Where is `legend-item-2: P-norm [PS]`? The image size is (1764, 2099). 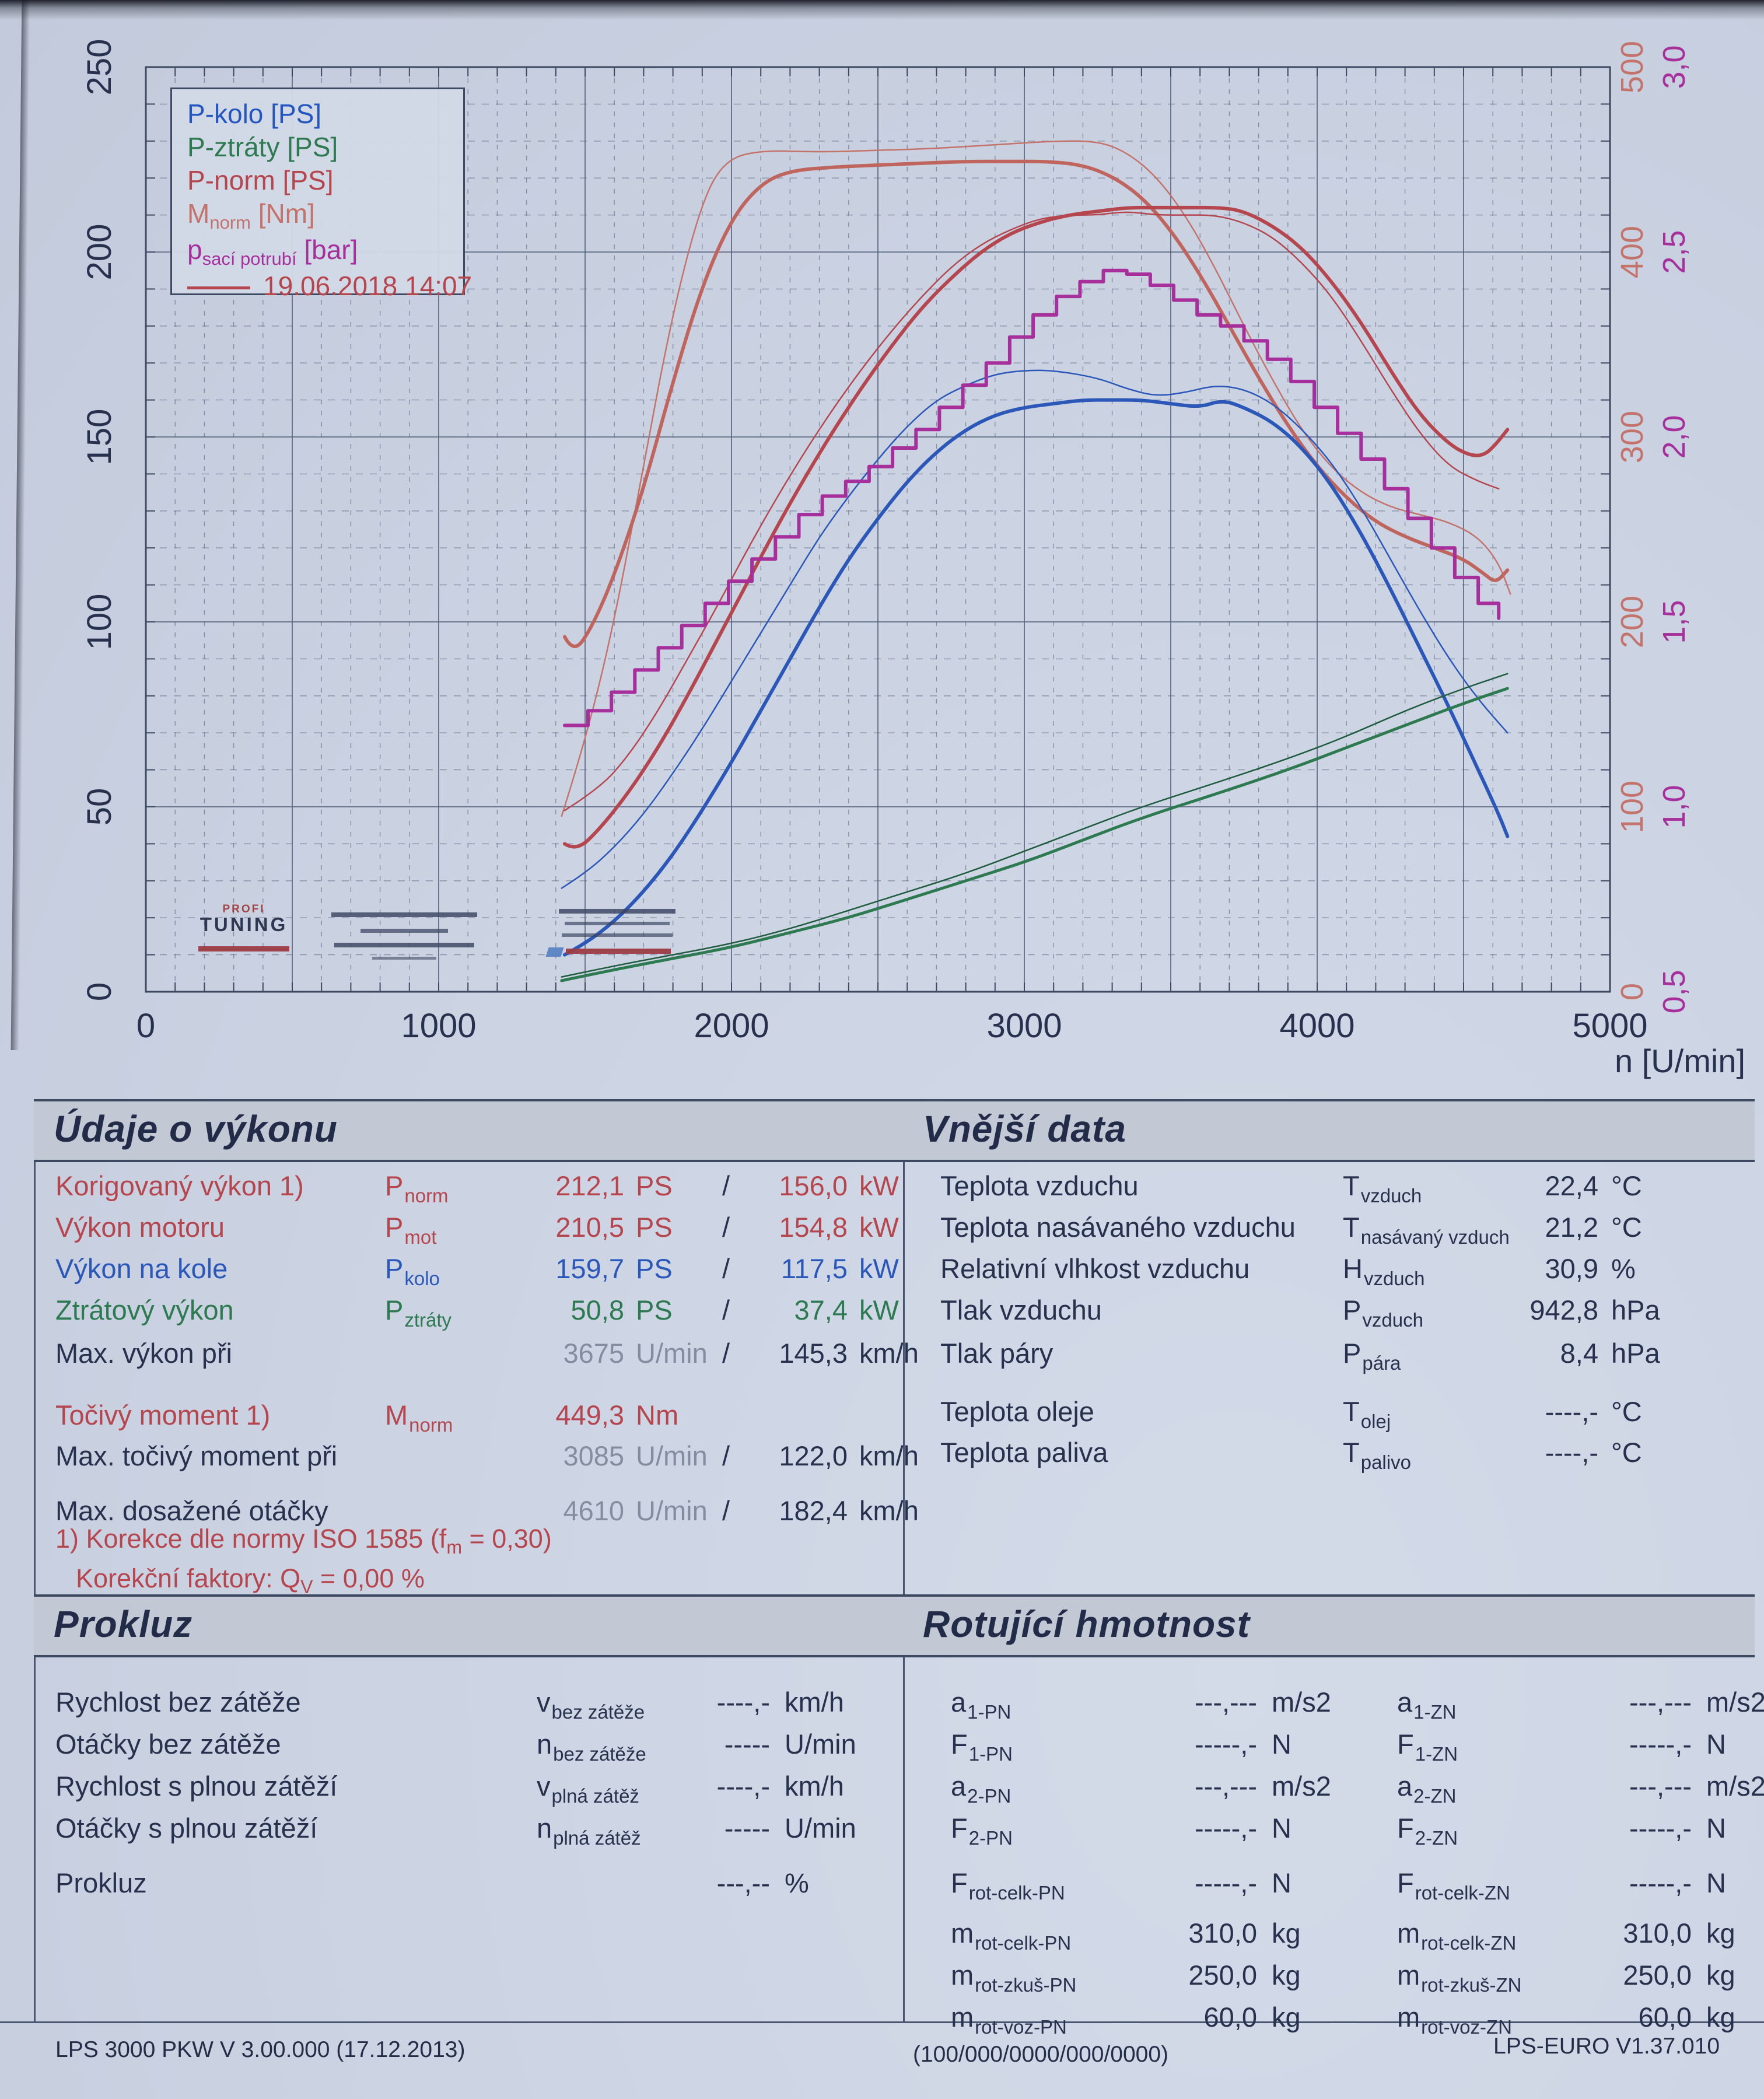
legend-item-2: P-norm [PS] is located at coordinates (260, 180).